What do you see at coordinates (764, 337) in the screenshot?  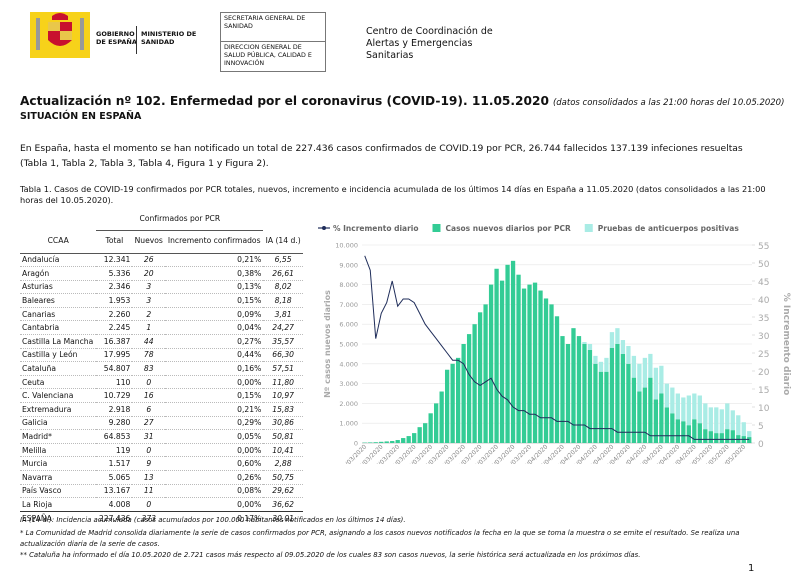 I see `y2-tick-label: 30` at bounding box center [764, 337].